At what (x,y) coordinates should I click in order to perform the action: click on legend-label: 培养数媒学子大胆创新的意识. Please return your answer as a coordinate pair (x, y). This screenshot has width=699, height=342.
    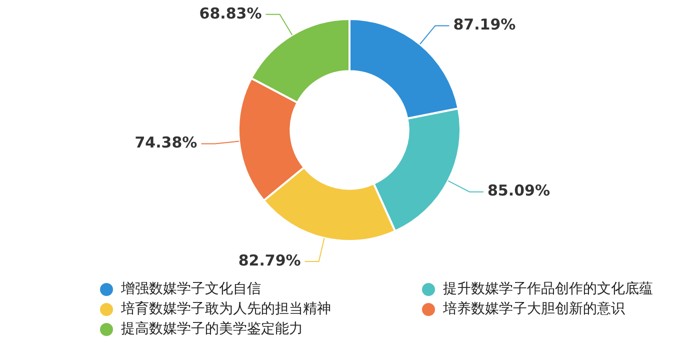
    Looking at the image, I should click on (534, 309).